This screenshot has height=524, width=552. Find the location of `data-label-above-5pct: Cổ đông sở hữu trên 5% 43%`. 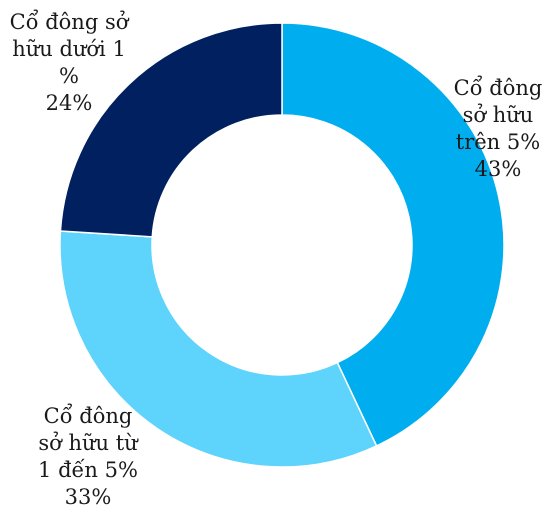

data-label-above-5pct: Cổ đông sở hữu trên 5% 43% is located at coordinates (495, 129).